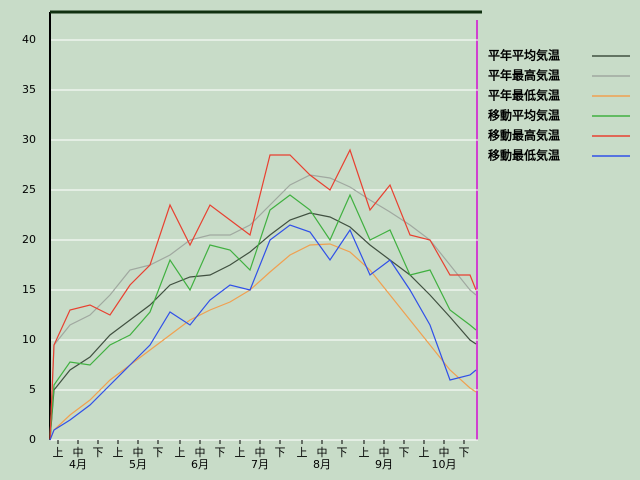  Describe the element at coordinates (524, 55) in the screenshot. I see `legend-label: 平年平均気温` at that location.